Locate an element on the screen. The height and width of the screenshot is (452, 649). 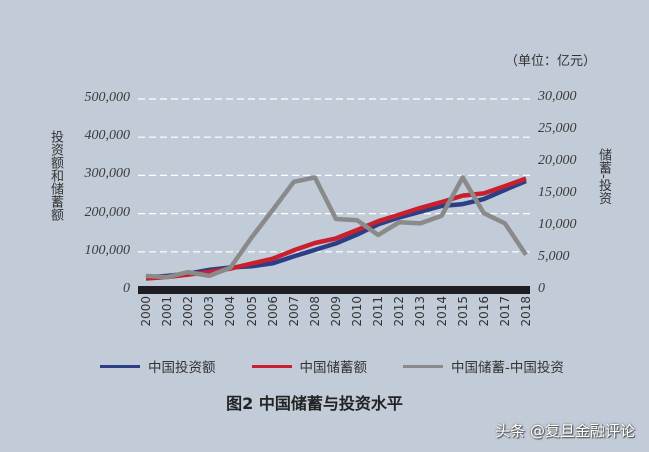
left-axis-tick: 400,000 is located at coordinates (107, 136).